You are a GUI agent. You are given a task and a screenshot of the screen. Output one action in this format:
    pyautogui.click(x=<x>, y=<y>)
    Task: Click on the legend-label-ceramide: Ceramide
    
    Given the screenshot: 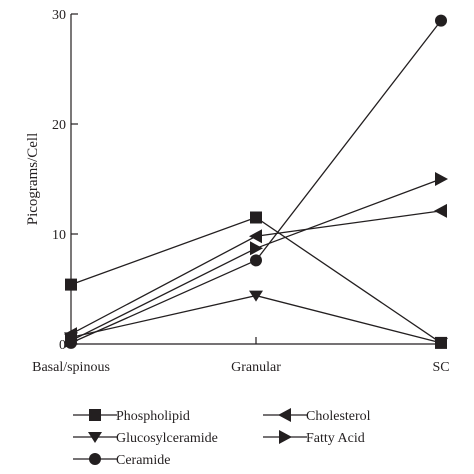 What is the action you would take?
    pyautogui.click(x=143, y=460)
    